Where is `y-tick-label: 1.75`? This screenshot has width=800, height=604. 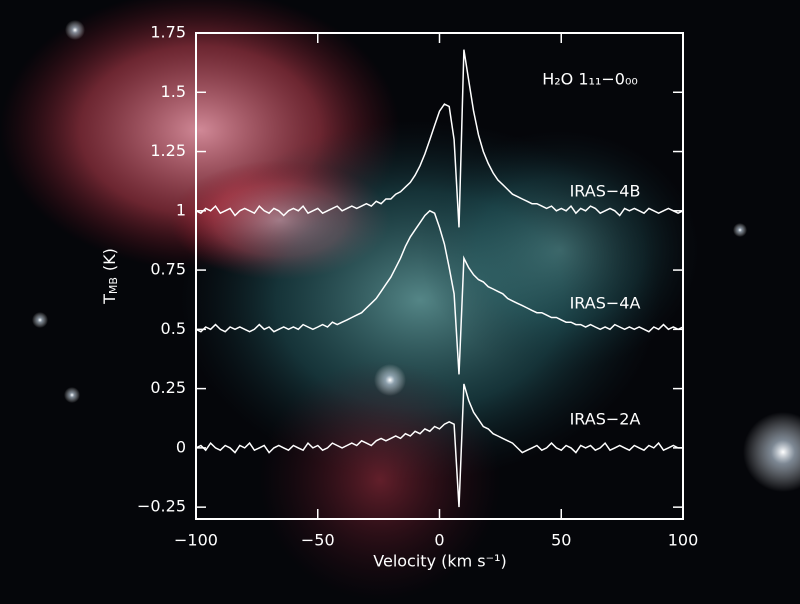
y-tick-label: 1.75 is located at coordinates (168, 32).